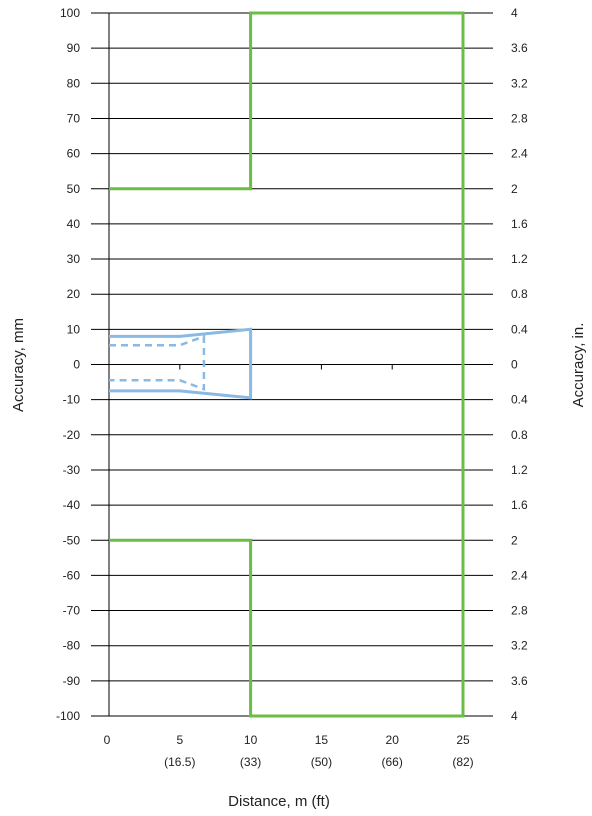 This screenshot has width=592, height=816. What do you see at coordinates (74, 154) in the screenshot?
I see `y-tick-label-left-4: 60` at bounding box center [74, 154].